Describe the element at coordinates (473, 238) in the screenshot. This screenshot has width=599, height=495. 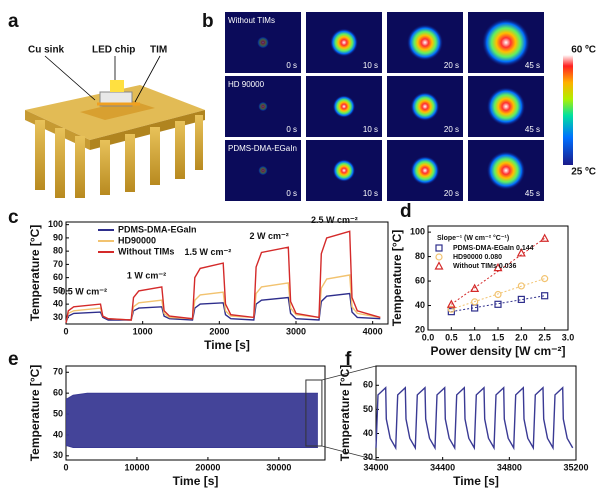
I see `legend-title: Slope⁻¹ (W cm⁻² °C⁻¹)` at that location.